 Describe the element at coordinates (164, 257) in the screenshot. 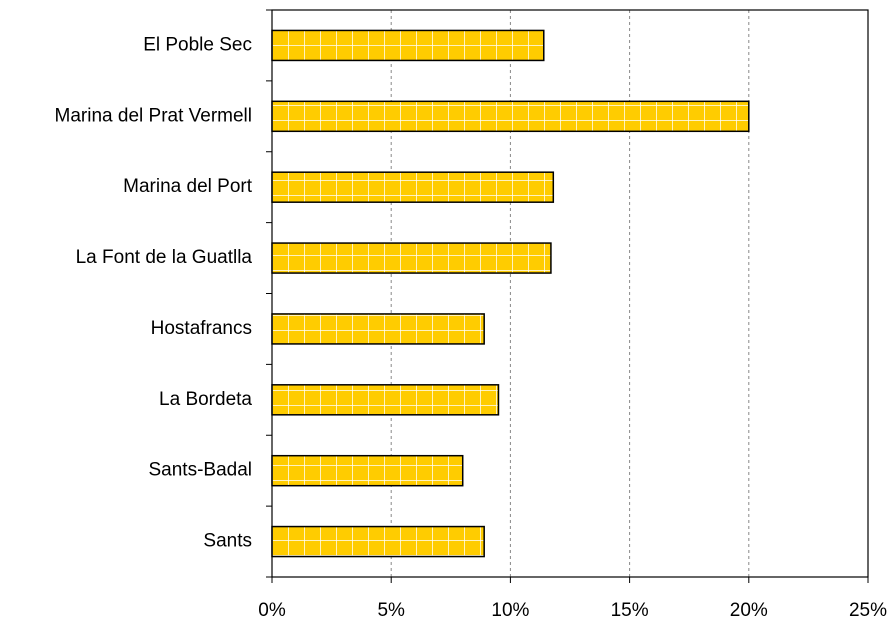

I see `y-tick-label: La Font de la Guatlla` at that location.